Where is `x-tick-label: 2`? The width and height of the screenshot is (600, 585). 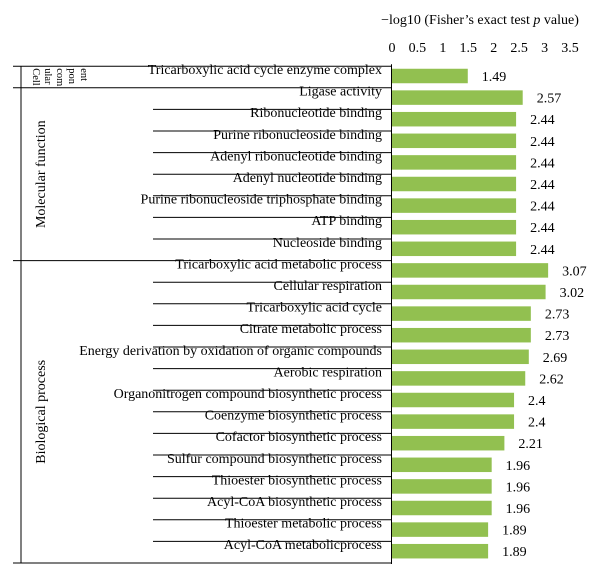 x-tick-label: 2 is located at coordinates (493, 48).